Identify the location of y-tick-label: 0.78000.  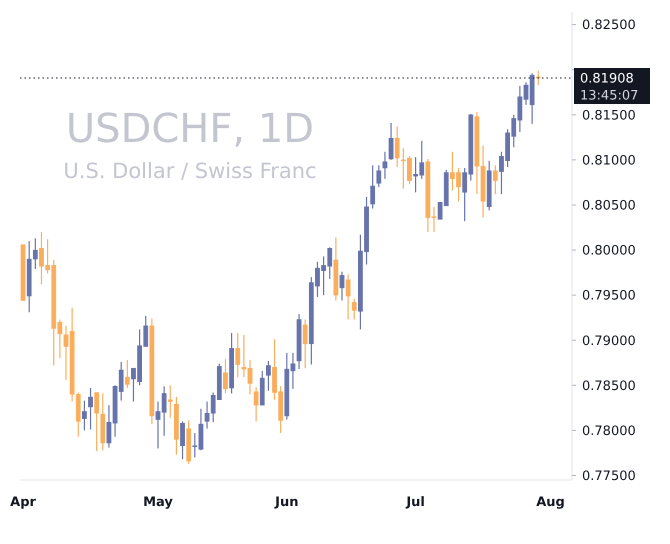
(609, 431).